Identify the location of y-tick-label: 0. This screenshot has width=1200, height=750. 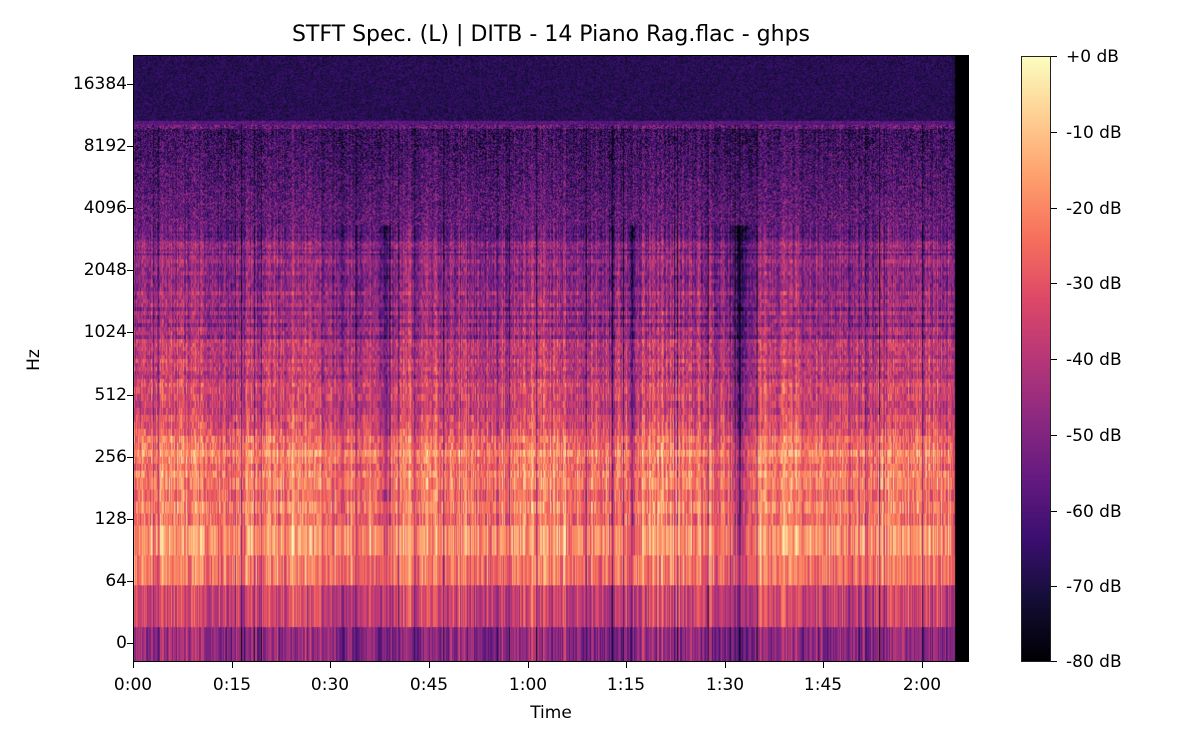
(121, 643).